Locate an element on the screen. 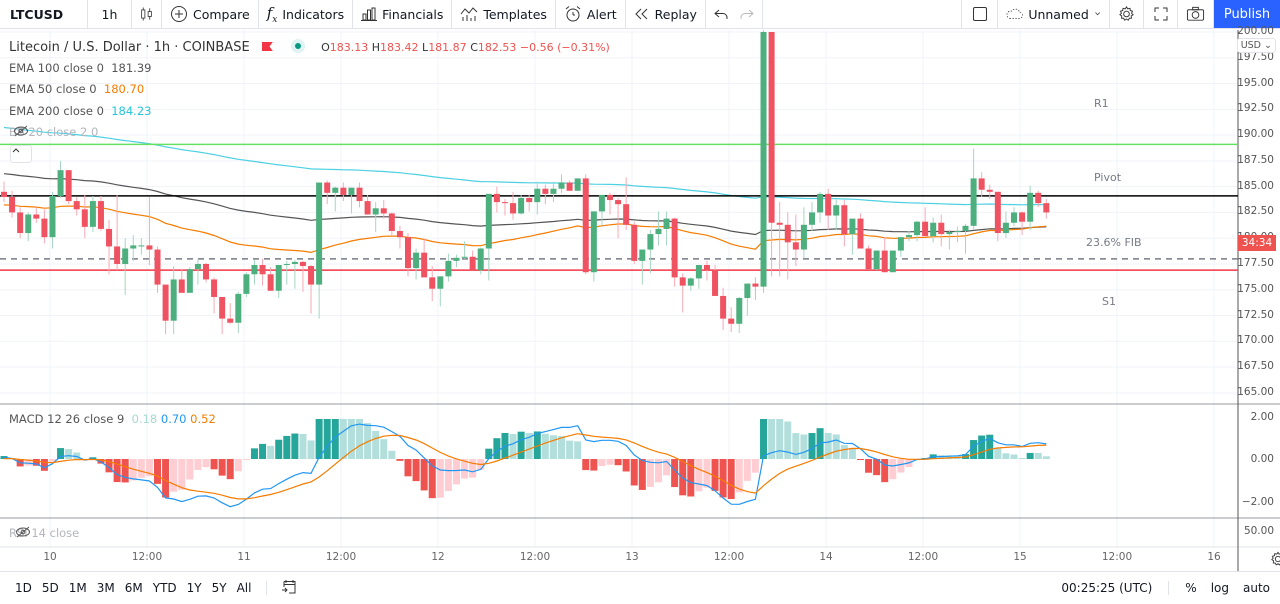 The height and width of the screenshot is (604, 1280). currency-select: USD ⌄ is located at coordinates (1256, 45).